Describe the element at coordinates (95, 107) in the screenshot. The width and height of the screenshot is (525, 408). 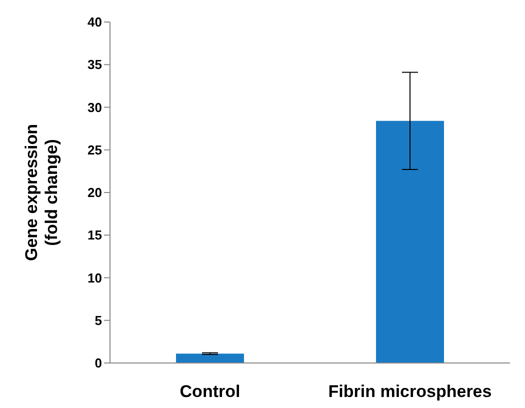
I see `y-tick-label: 30` at that location.